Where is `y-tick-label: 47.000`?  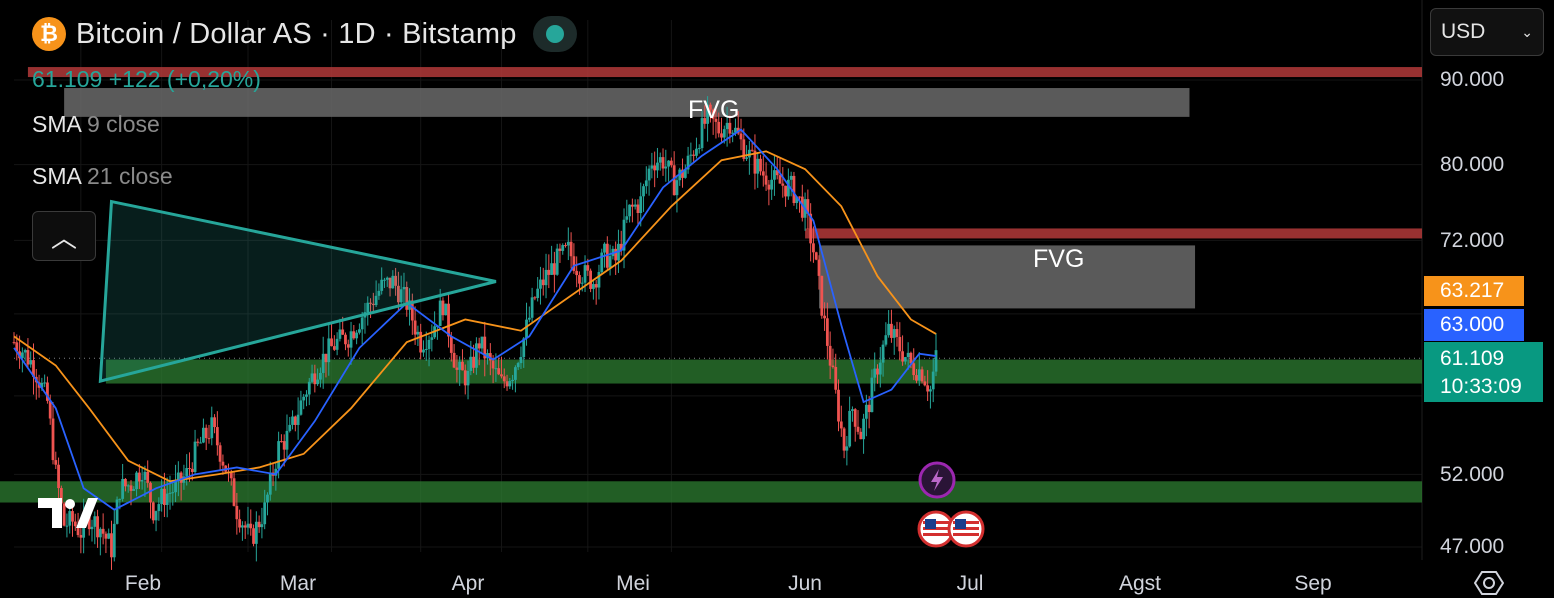 y-tick-label: 47.000 is located at coordinates (1472, 546).